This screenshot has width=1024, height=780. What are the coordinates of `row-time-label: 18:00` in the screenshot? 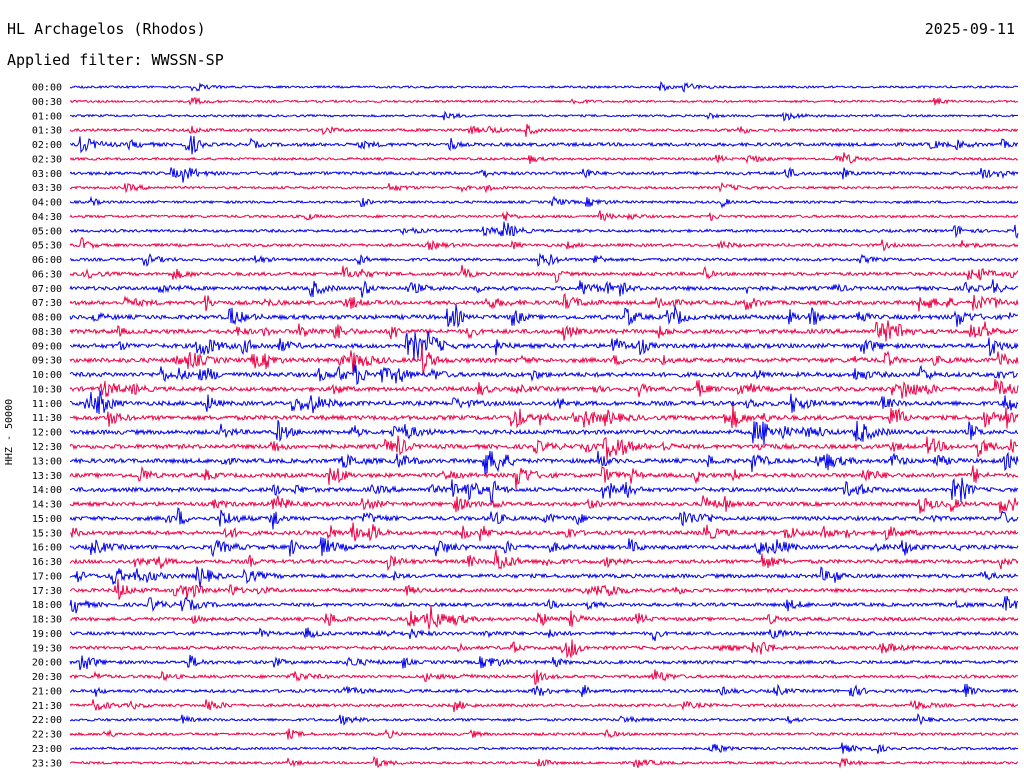 It's located at (47, 605).